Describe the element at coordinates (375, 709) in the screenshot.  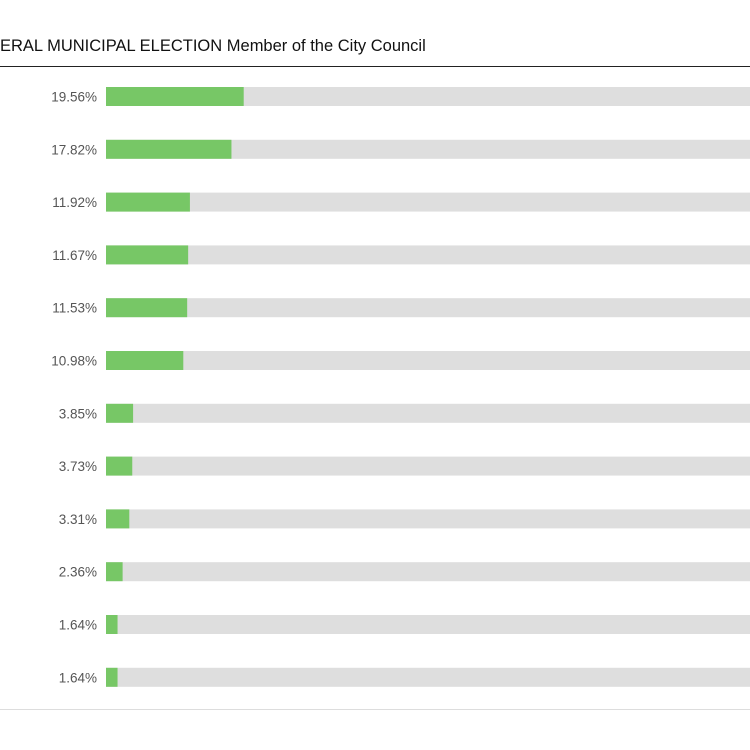
I see `bottom-divider` at that location.